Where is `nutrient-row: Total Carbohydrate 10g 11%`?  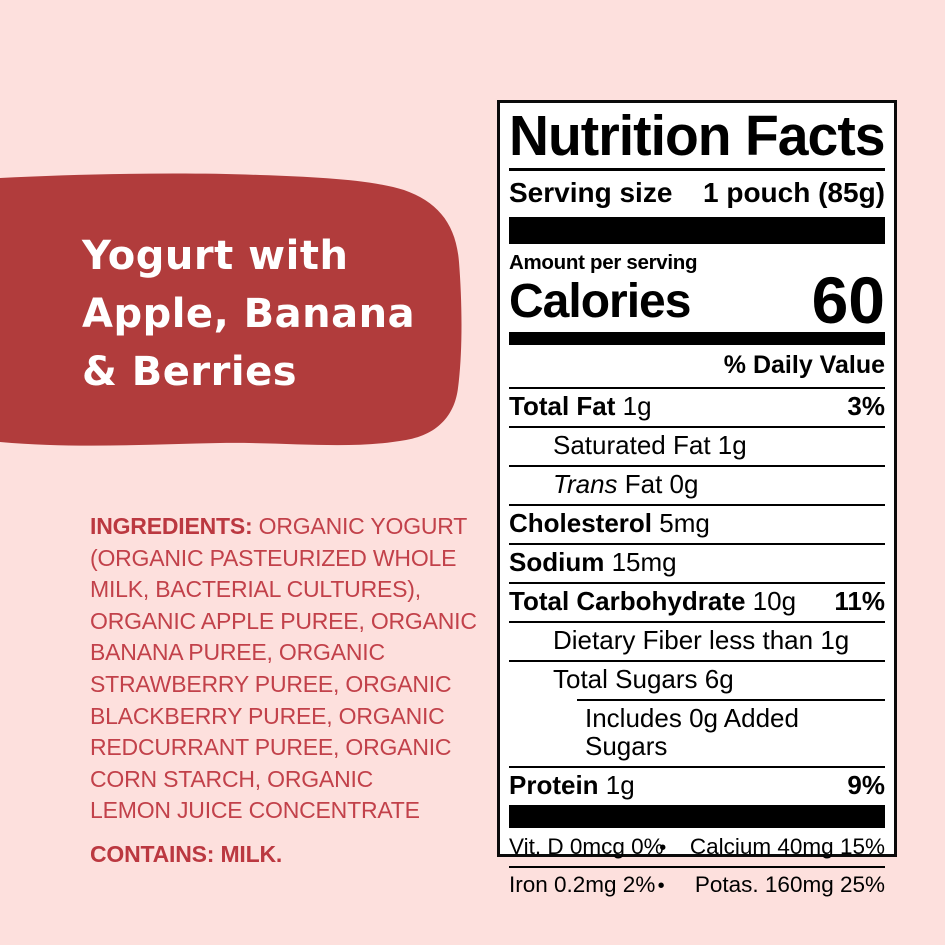
nutrient-row: Total Carbohydrate 10g 11% is located at coordinates (697, 601).